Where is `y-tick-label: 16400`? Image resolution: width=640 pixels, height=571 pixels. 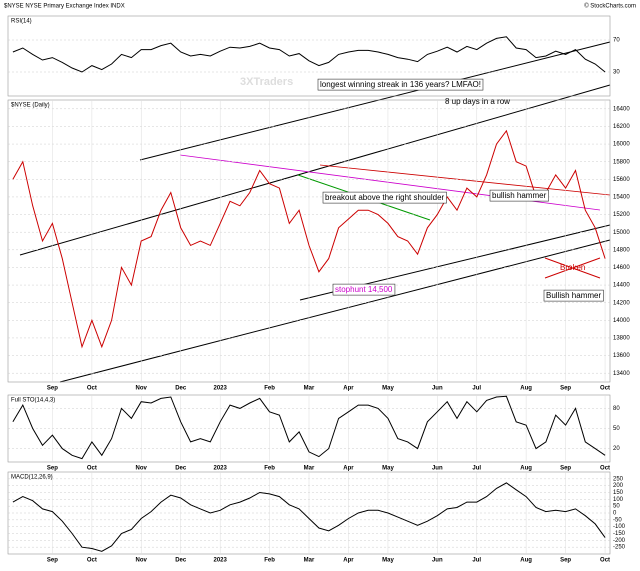
y-tick-label: 16400 is located at coordinates (621, 109).